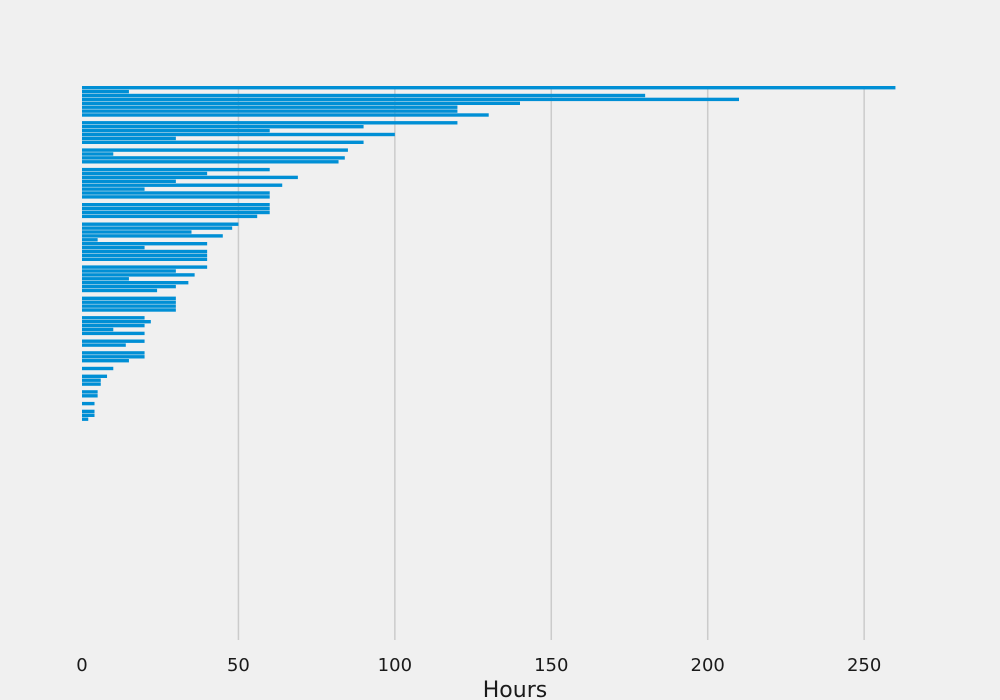 The height and width of the screenshot is (700, 1000). I want to click on x-tick-label-150: 150, so click(551, 665).